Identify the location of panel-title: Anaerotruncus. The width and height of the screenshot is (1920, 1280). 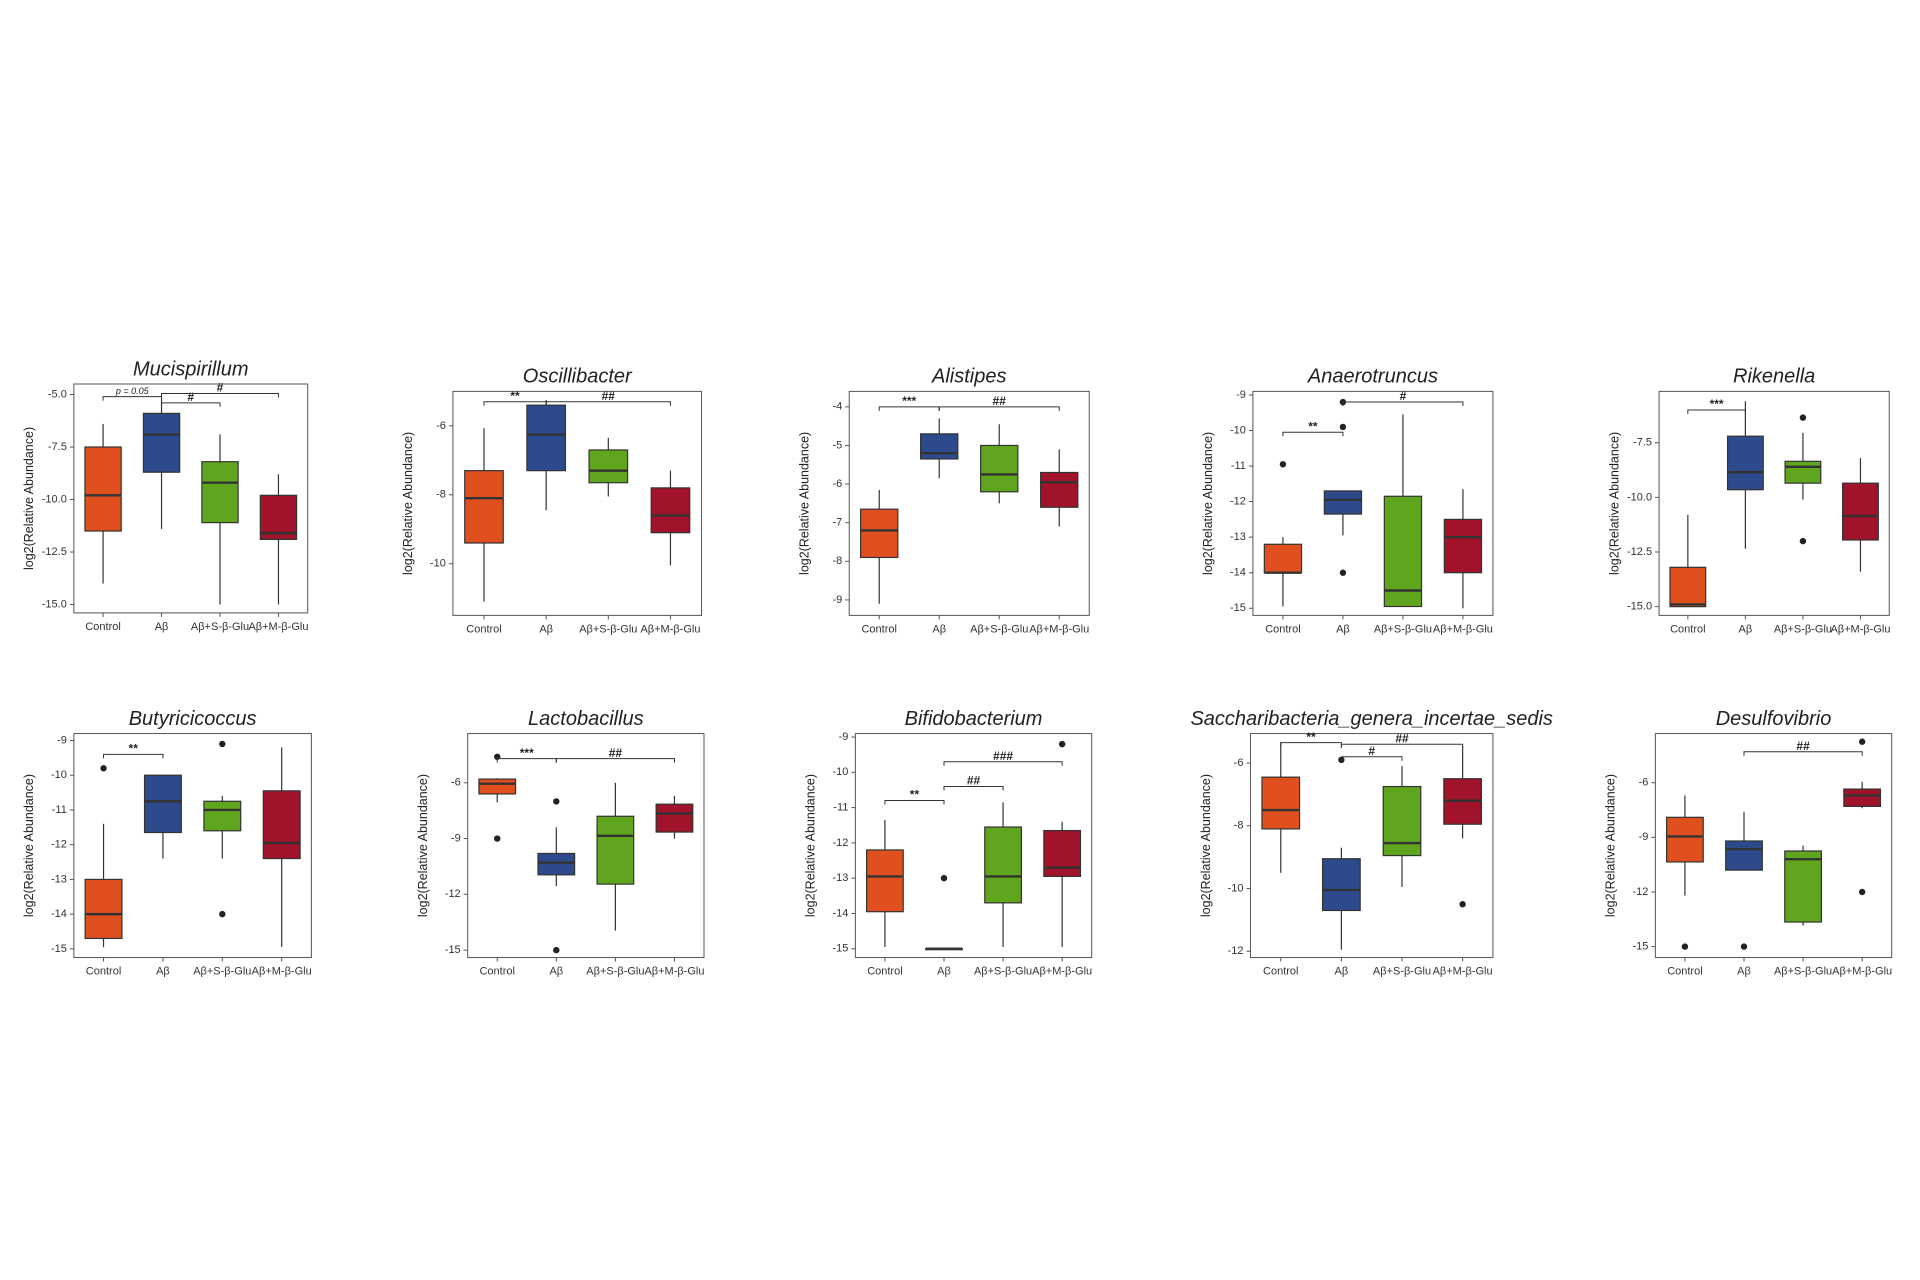
(1372, 377).